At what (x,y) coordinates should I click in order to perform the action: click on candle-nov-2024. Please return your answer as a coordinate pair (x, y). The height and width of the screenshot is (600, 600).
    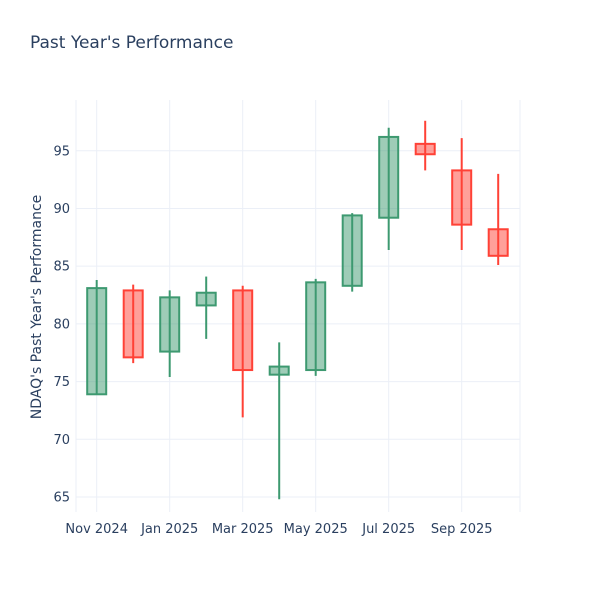
    Looking at the image, I should click on (97, 338).